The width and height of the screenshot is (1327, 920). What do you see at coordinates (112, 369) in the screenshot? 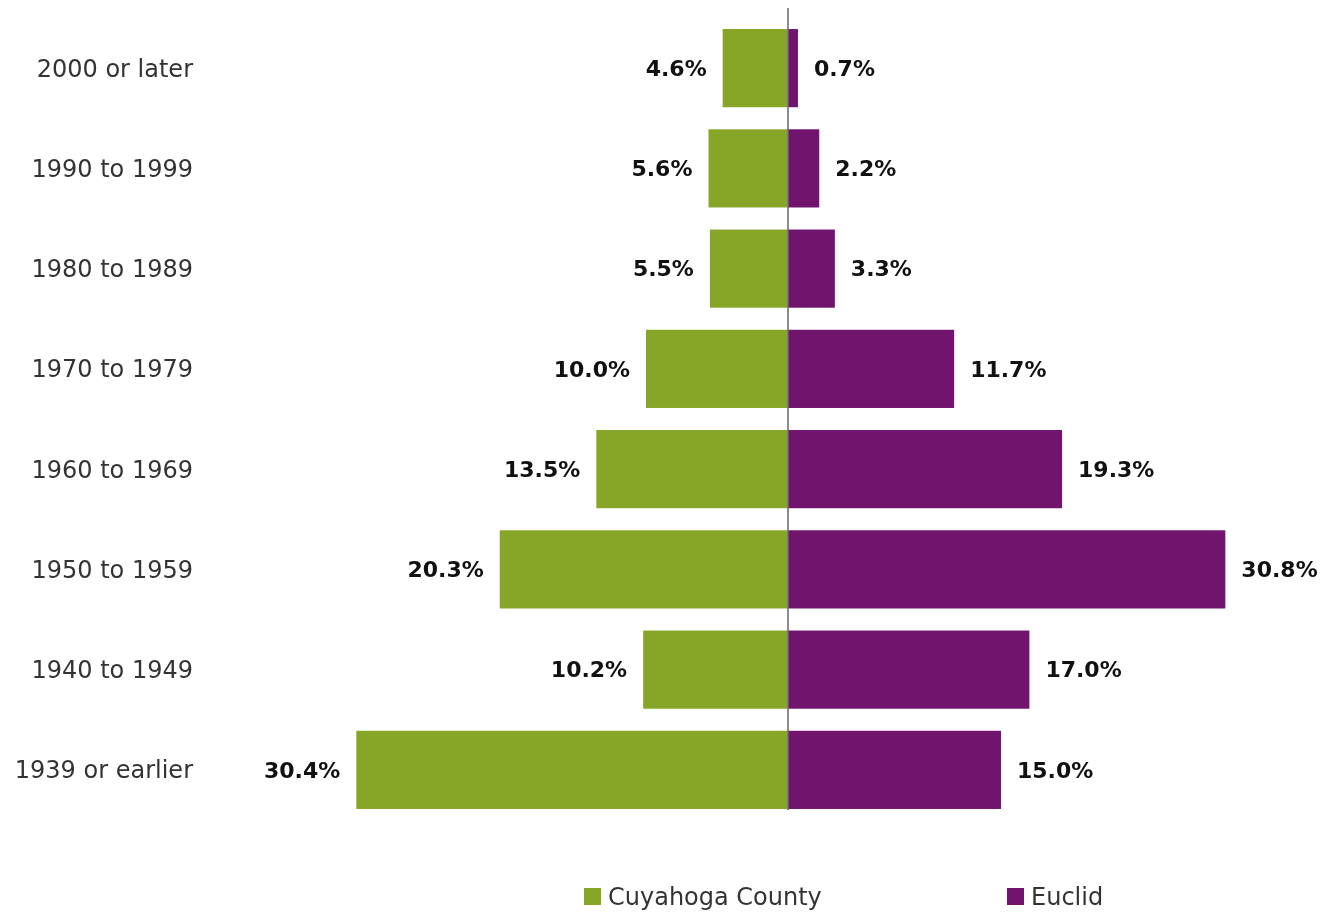
I see `y-tick-label: 1970 to 1979` at bounding box center [112, 369].